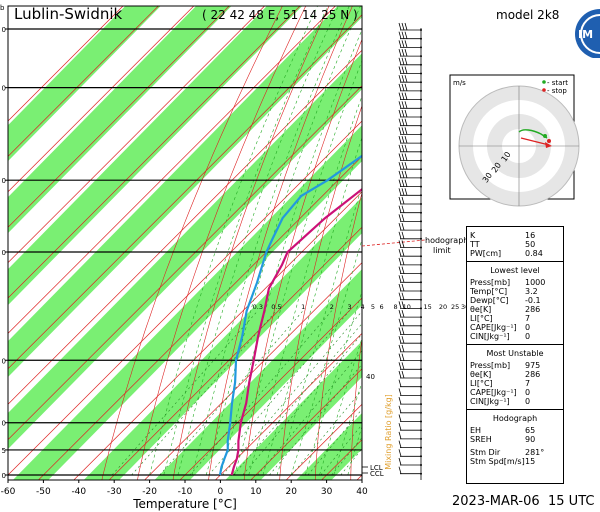  Describe the element at coordinates (363, 307) in the screenshot. I see `mixing-ratio-tick: 4` at that location.